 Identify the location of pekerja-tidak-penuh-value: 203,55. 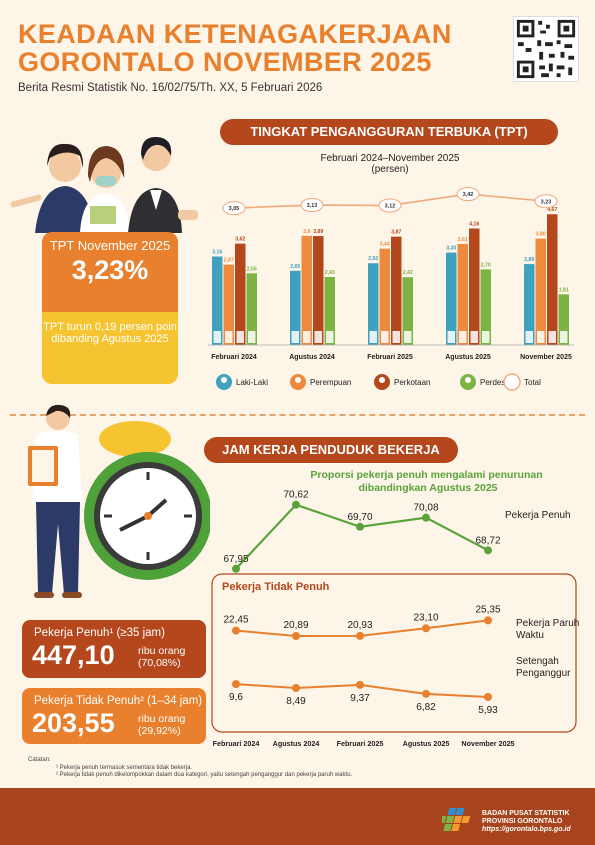
(73, 723).